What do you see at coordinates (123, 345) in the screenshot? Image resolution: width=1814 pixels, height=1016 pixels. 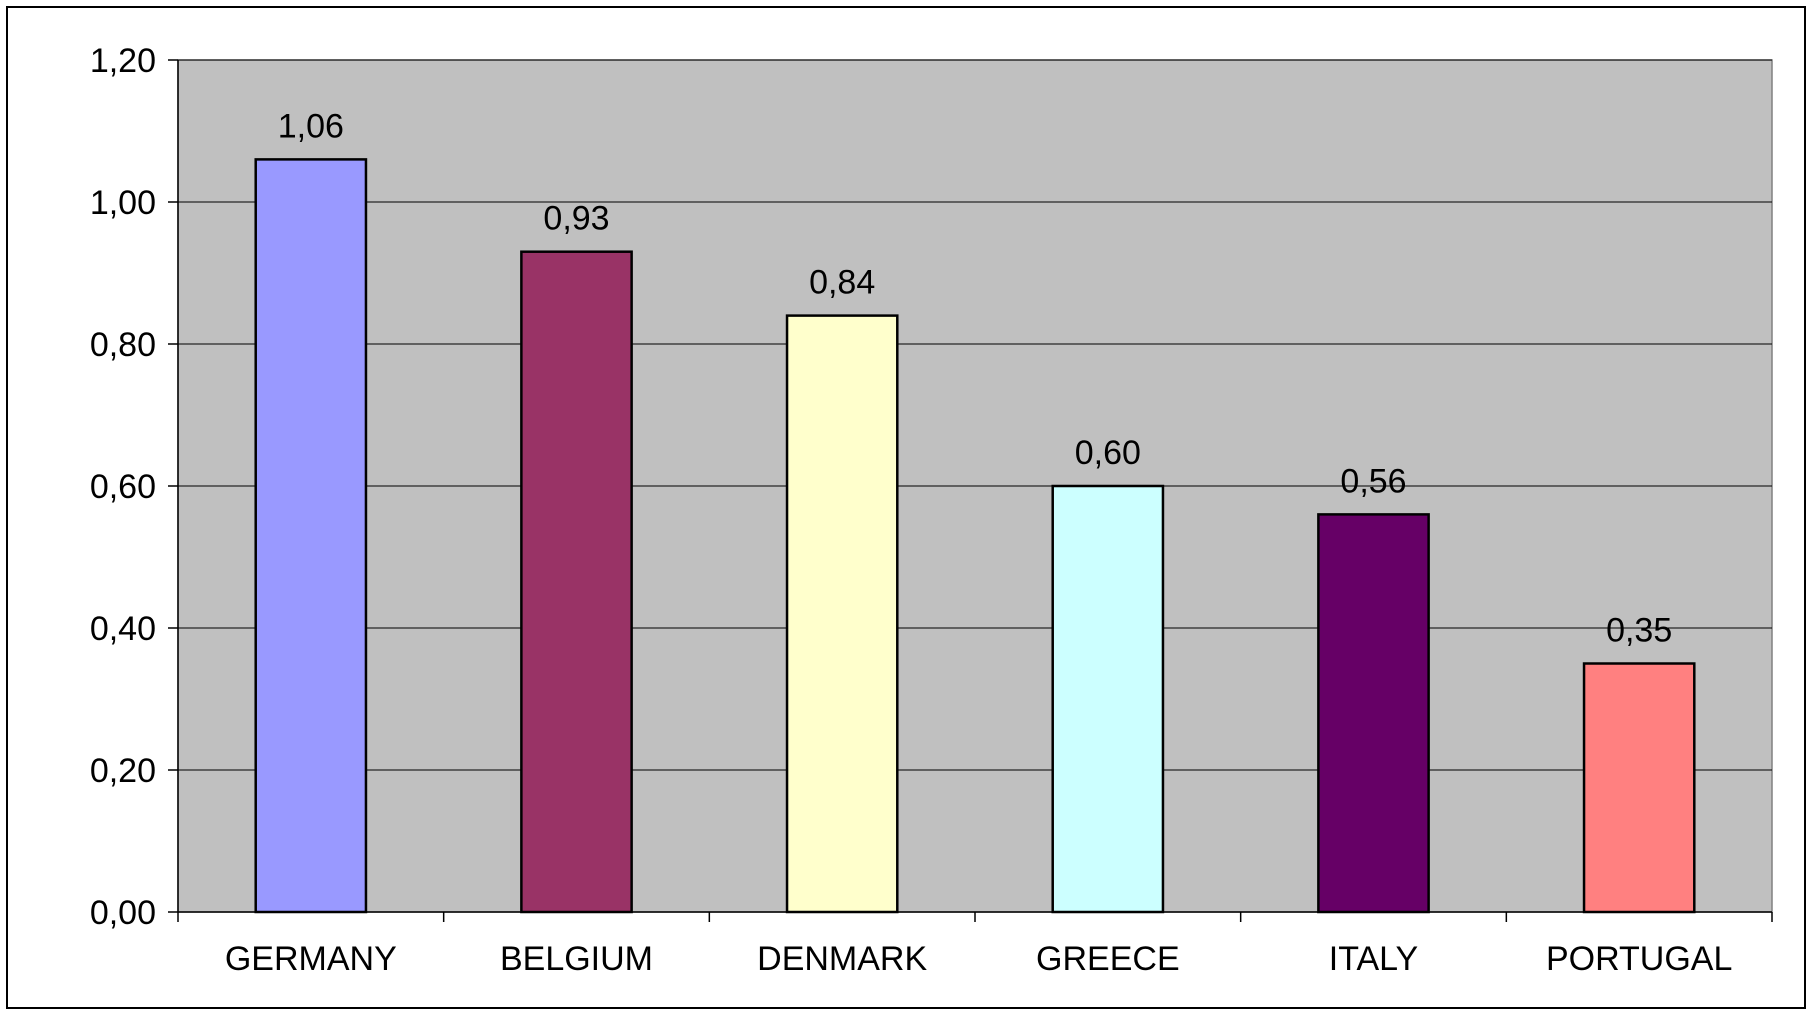 I see `y-tick-label: 0,80` at bounding box center [123, 345].